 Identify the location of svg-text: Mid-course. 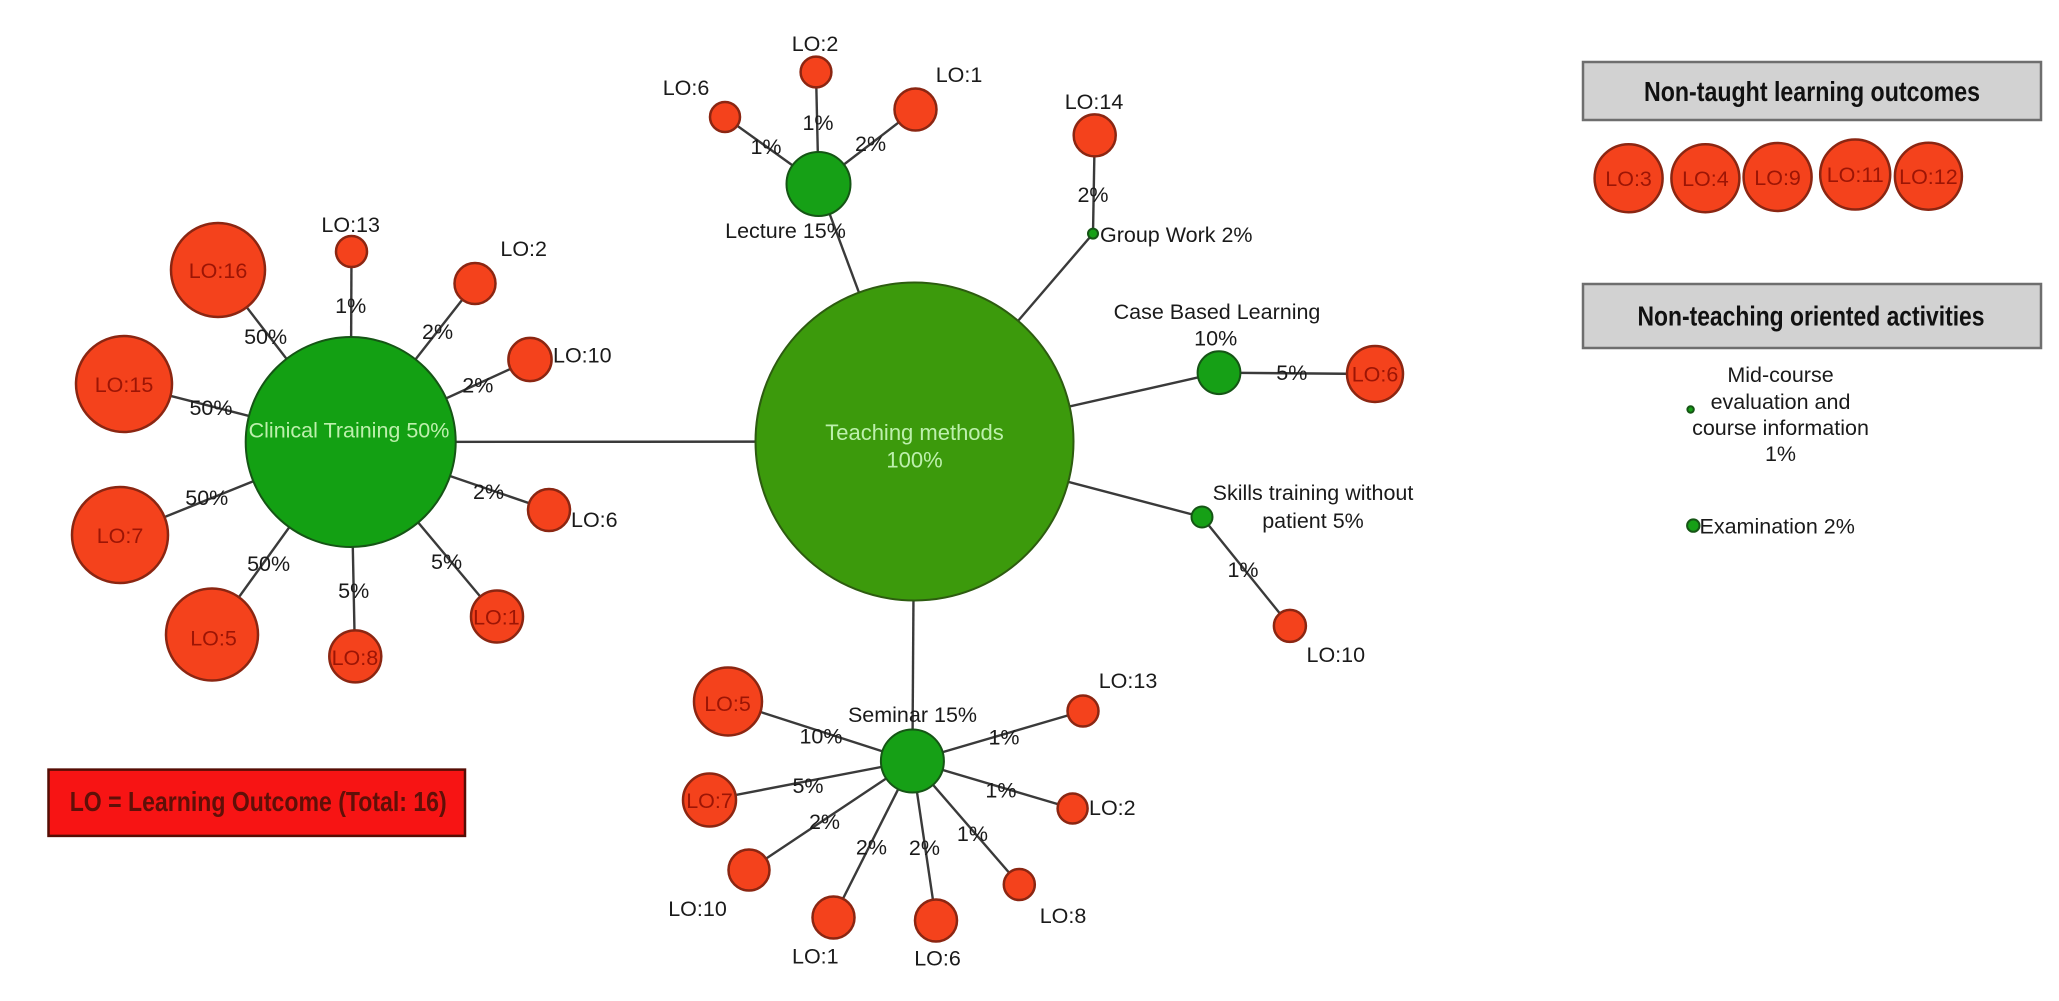
(1780, 375).